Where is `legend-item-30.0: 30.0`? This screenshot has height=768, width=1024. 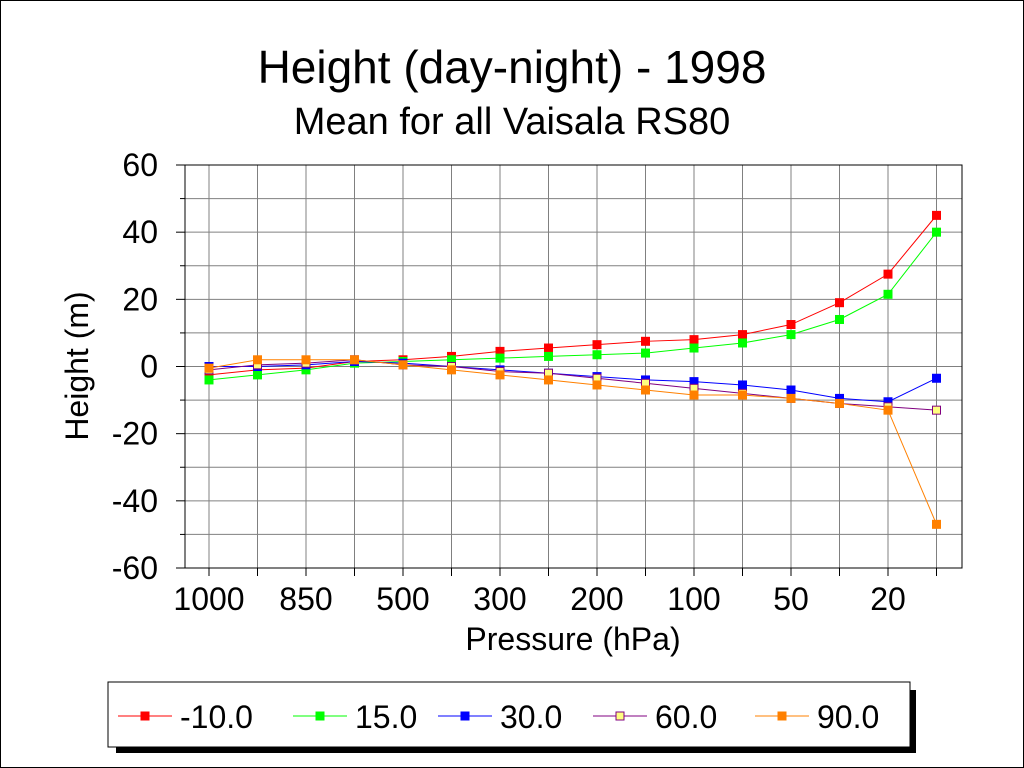
legend-item-30.0: 30.0 is located at coordinates (500, 717).